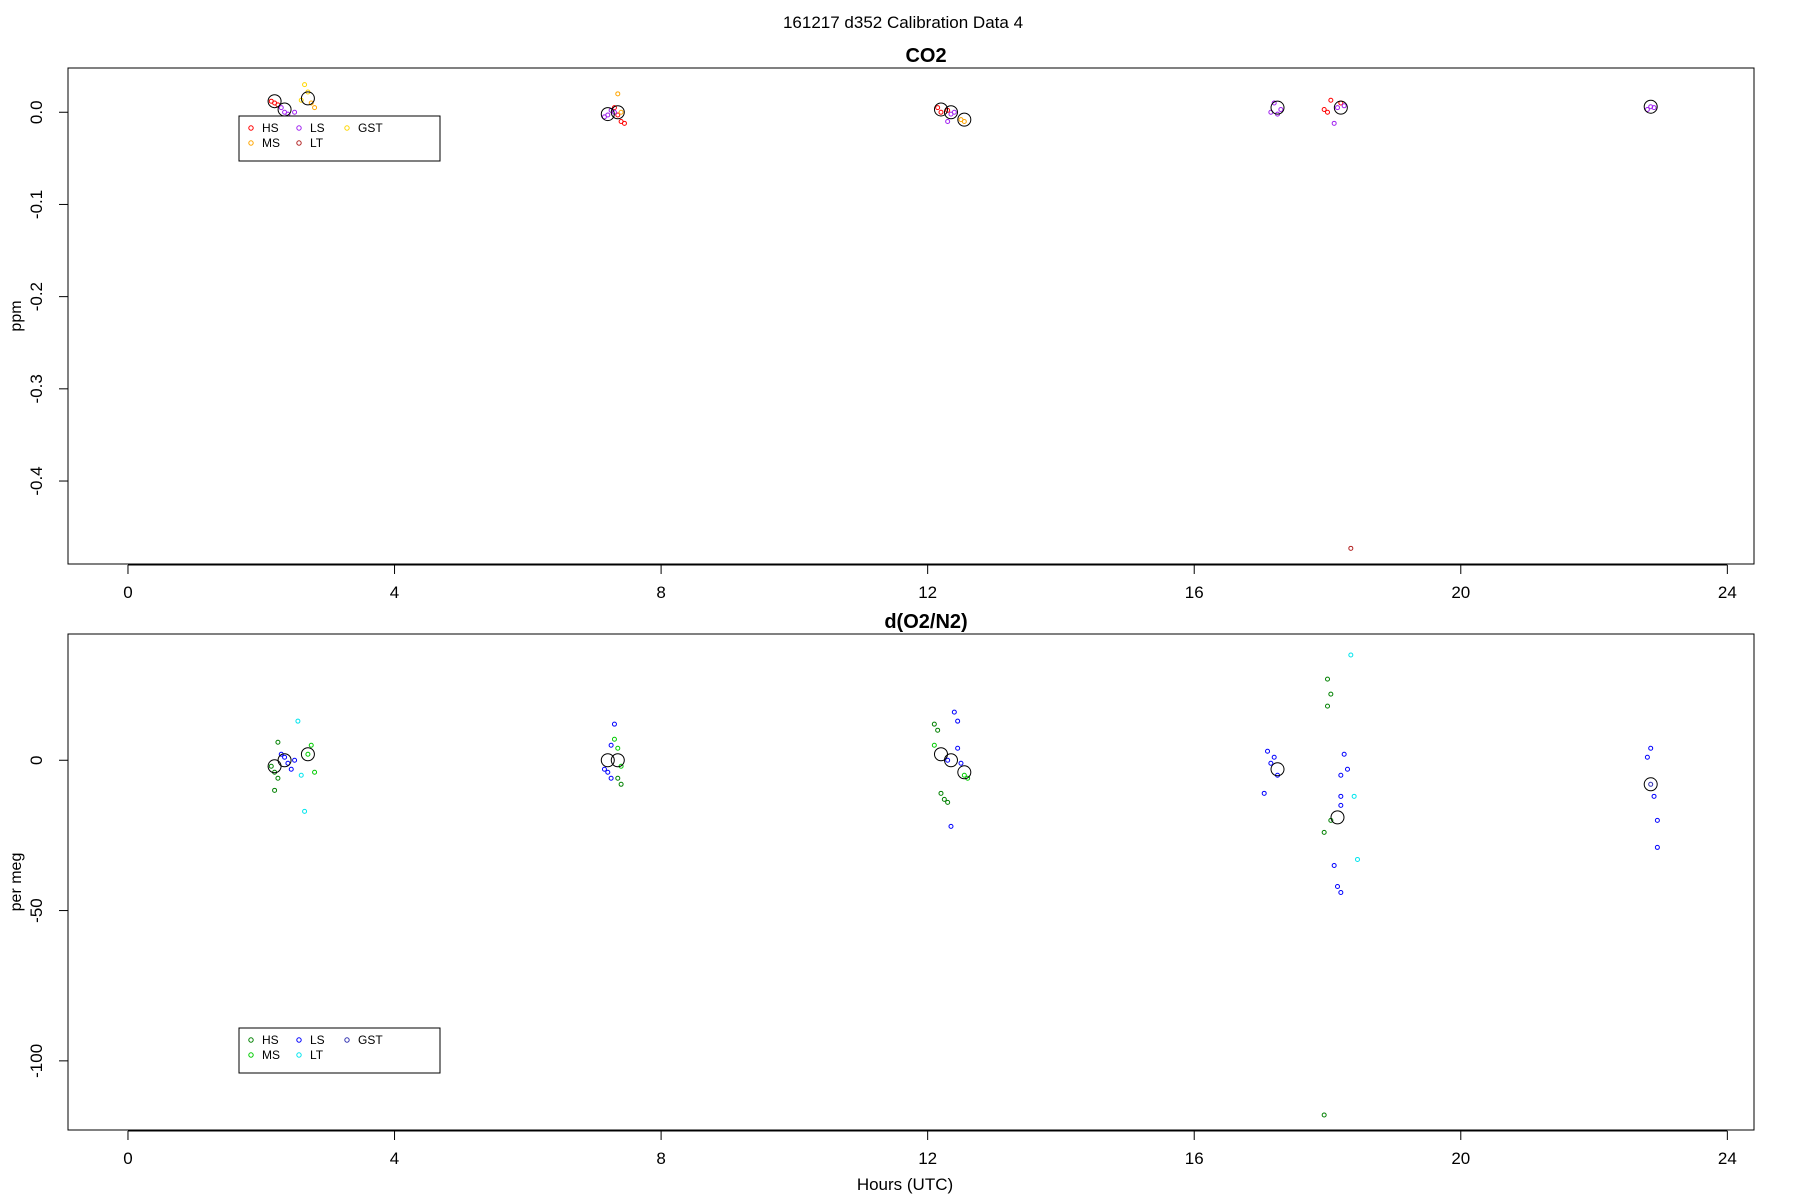 The width and height of the screenshot is (1800, 1200). Describe the element at coordinates (48, 298) in the screenshot. I see `co2-y-axis: 0.0 -0.1 -0.2 -0.3 -0.4` at that location.